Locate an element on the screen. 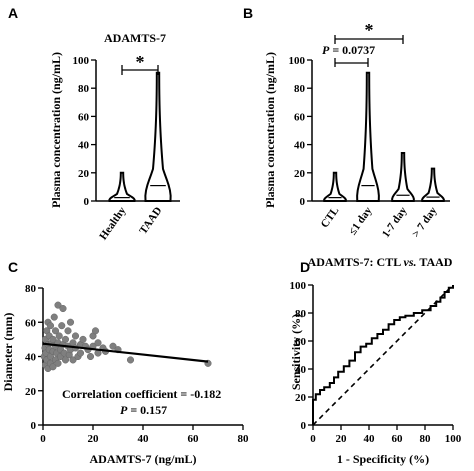  panel-a-violins is located at coordinates (140, 136).